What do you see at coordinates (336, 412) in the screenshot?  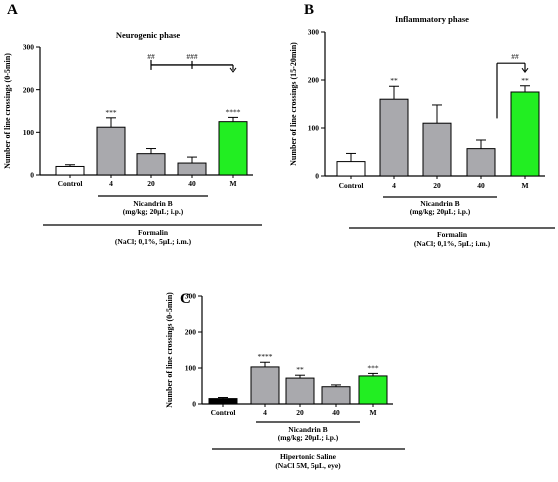 I see `panel-c-x-tick-label-3: 40` at bounding box center [336, 412].